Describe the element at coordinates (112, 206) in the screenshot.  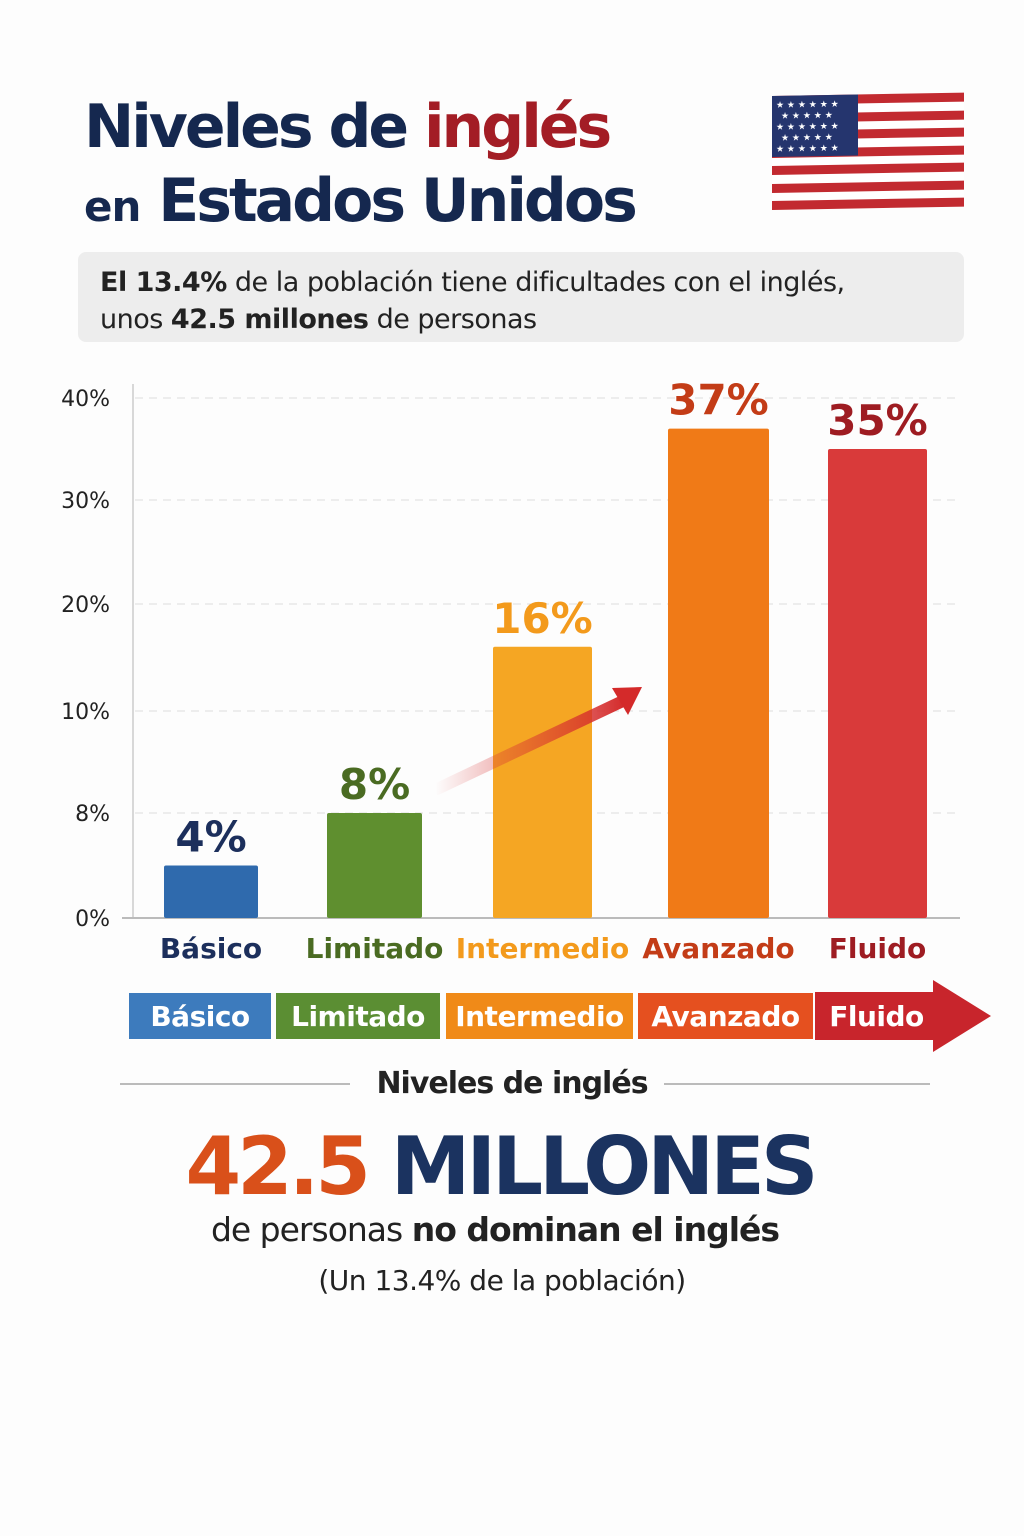
I see `title-small: en` at that location.